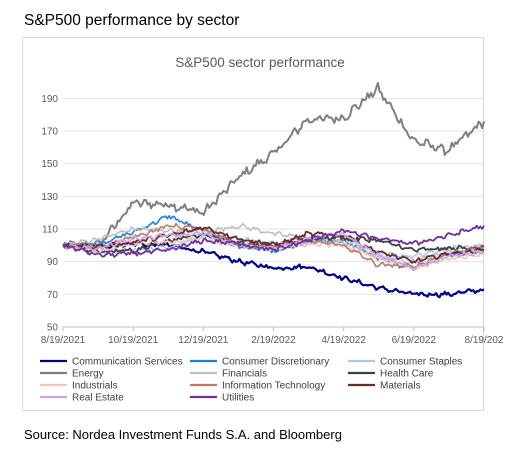 Image resolution: width=510 pixels, height=450 pixels. Describe the element at coordinates (343, 340) in the screenshot. I see `x-tick-label: 4/19/2022` at that location.